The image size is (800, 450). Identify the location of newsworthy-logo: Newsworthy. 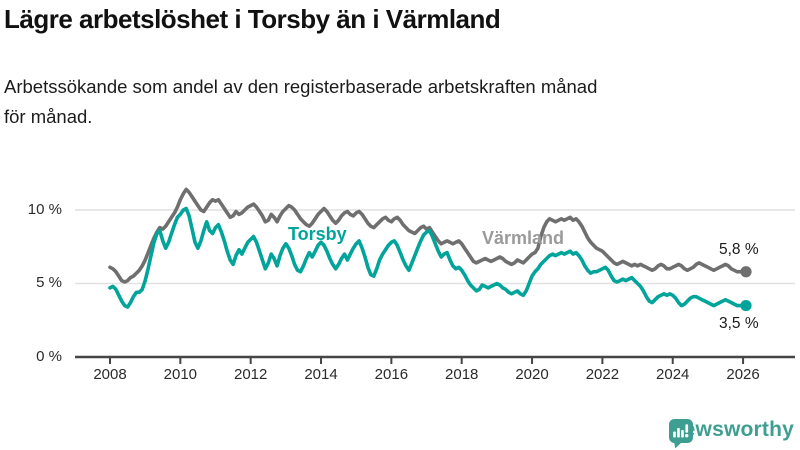
(731, 433).